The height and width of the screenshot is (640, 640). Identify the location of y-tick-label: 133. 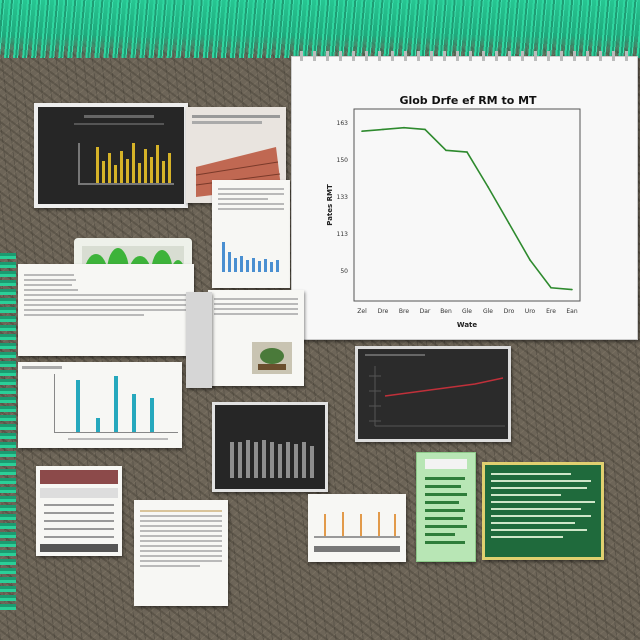
(343, 197).